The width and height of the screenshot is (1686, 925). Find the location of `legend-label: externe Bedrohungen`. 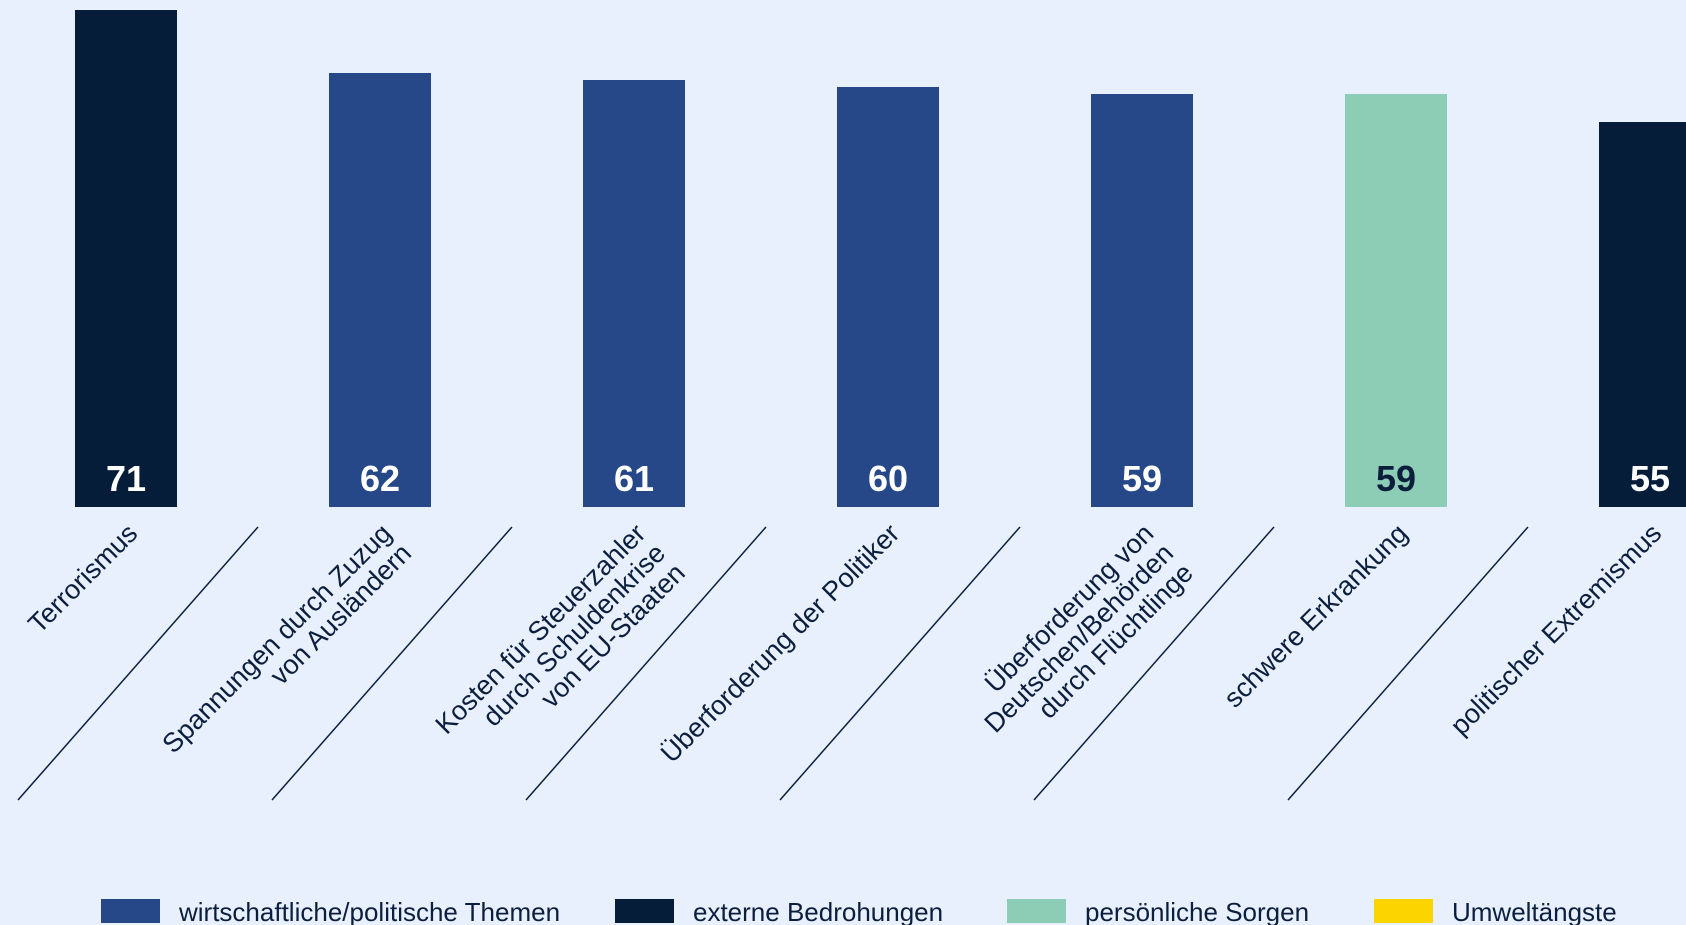

legend-label: externe Bedrohungen is located at coordinates (818, 911).